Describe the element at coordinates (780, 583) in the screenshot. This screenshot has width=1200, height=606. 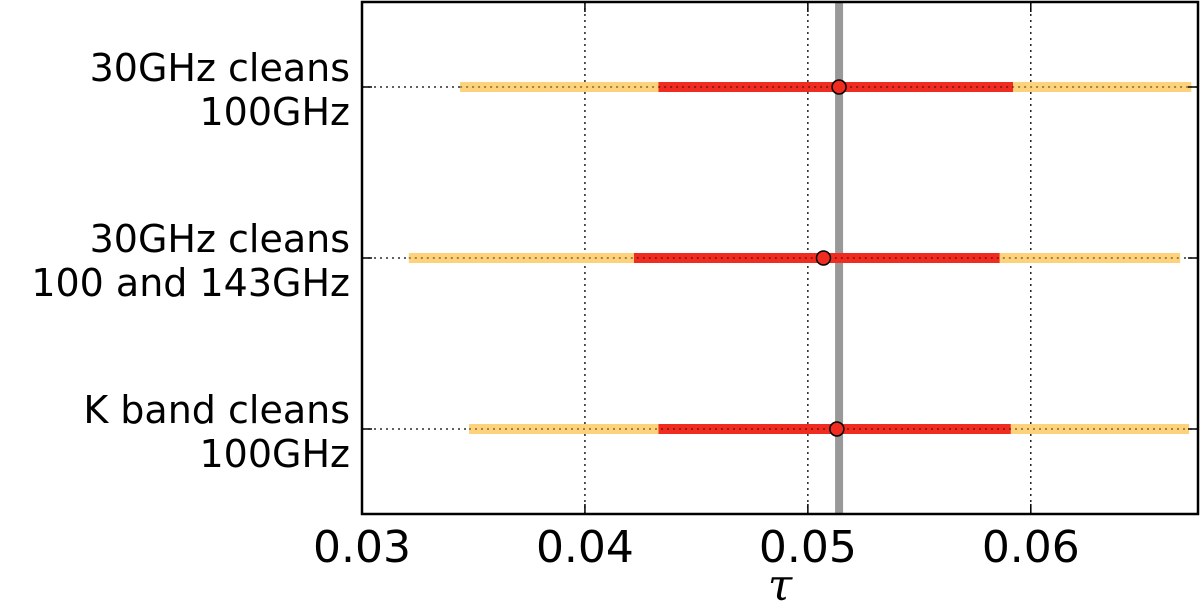
I see `x-axis-label: τ` at that location.